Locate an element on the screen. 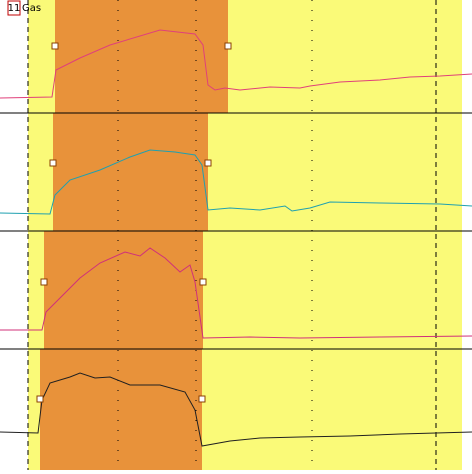  label-box is located at coordinates (14, 8).